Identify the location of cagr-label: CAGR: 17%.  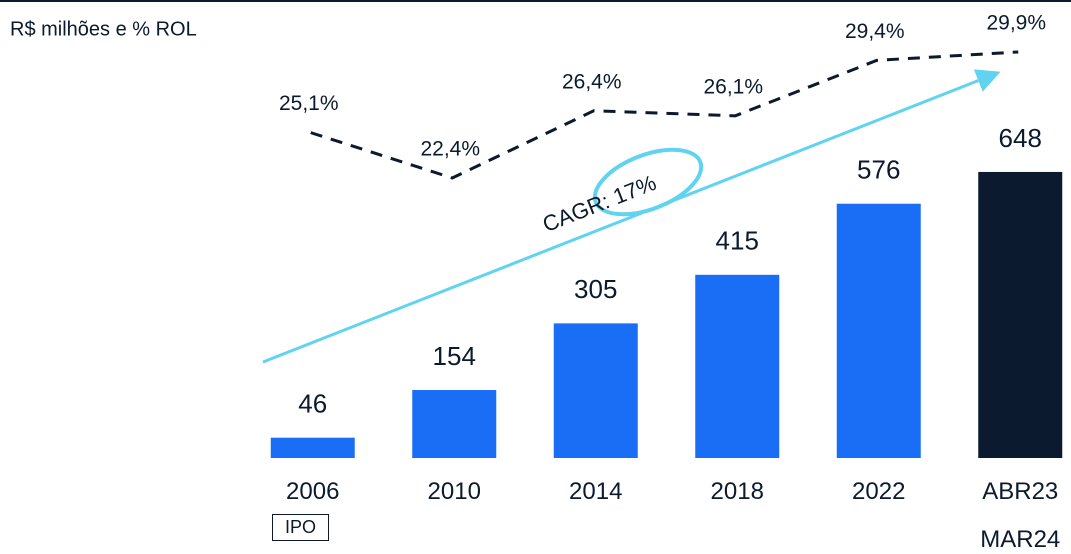
(599, 203).